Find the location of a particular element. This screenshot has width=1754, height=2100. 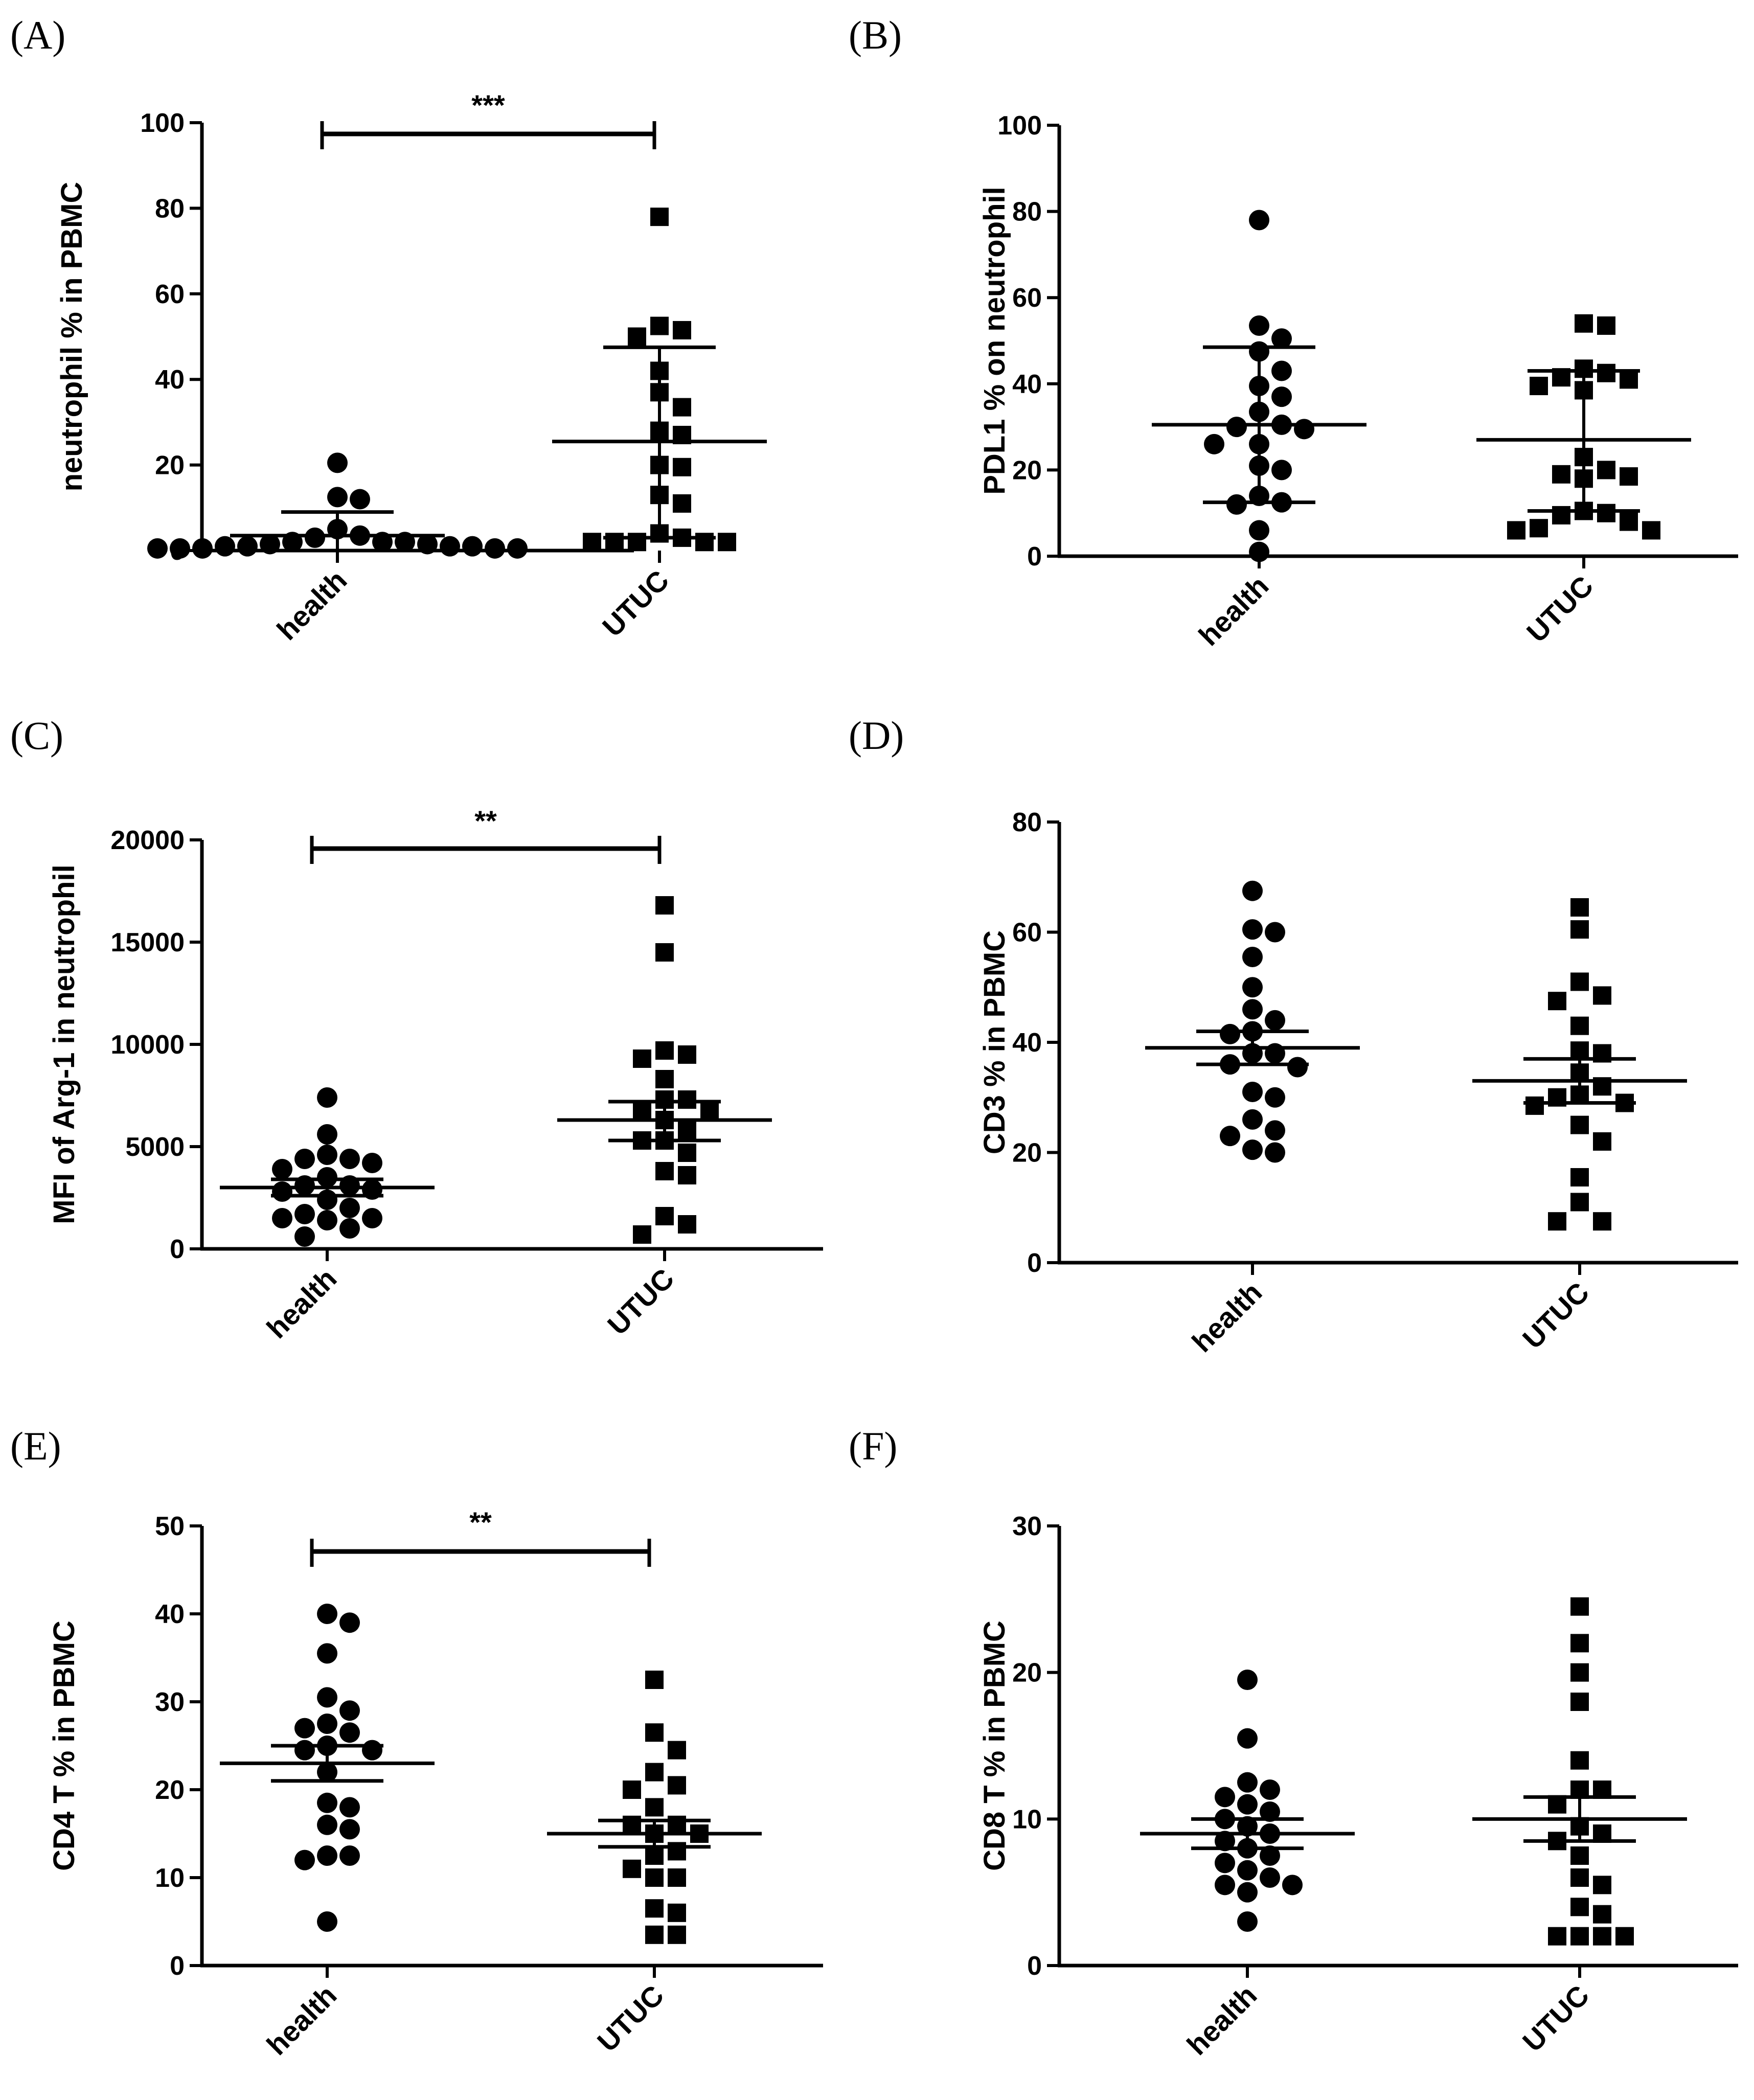

y-tick-label: 10000 is located at coordinates (147, 1045).